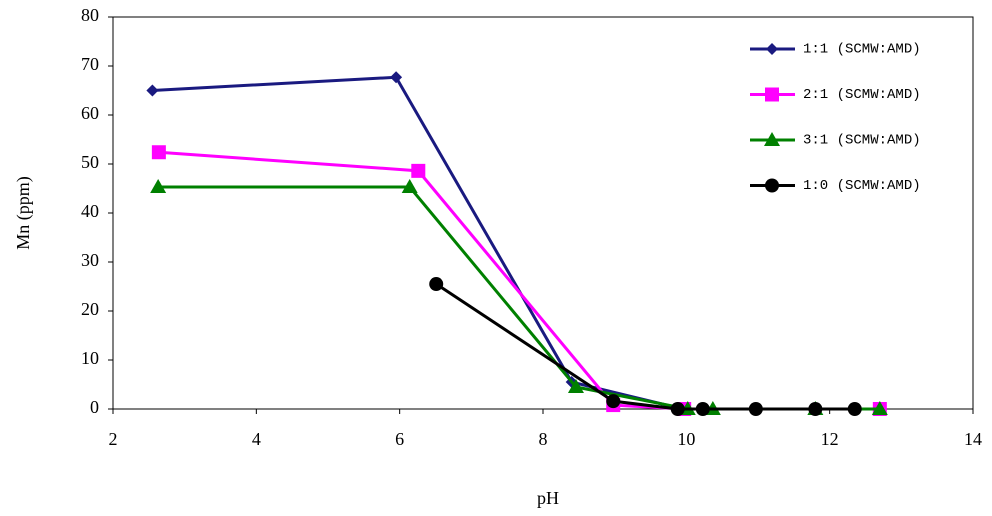 This screenshot has width=992, height=516. What do you see at coordinates (23, 213) in the screenshot?
I see `y-axis-label: Mn (ppm)` at bounding box center [23, 213].